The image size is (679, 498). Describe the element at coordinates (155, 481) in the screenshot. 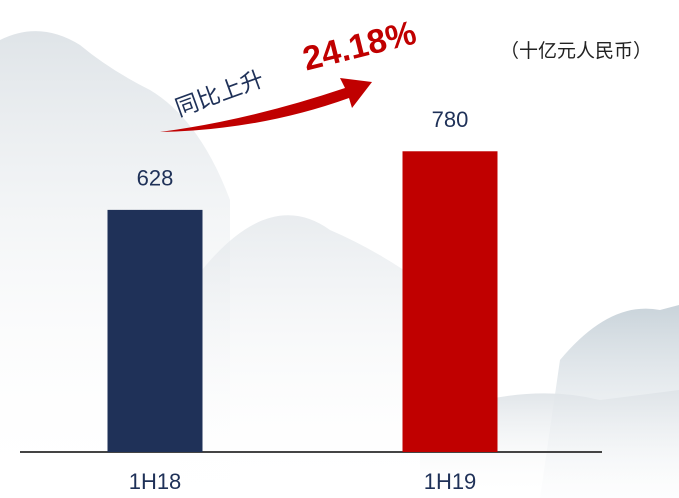

I see `x-tick-label: 1H18` at that location.